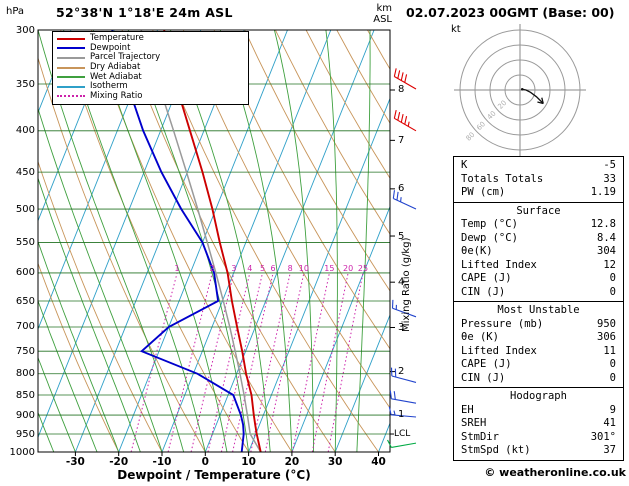 The height and width of the screenshot is (486, 629). Describe the element at coordinates (538, 438) in the screenshot. I see `stat-row: StmDir 301°` at that location.